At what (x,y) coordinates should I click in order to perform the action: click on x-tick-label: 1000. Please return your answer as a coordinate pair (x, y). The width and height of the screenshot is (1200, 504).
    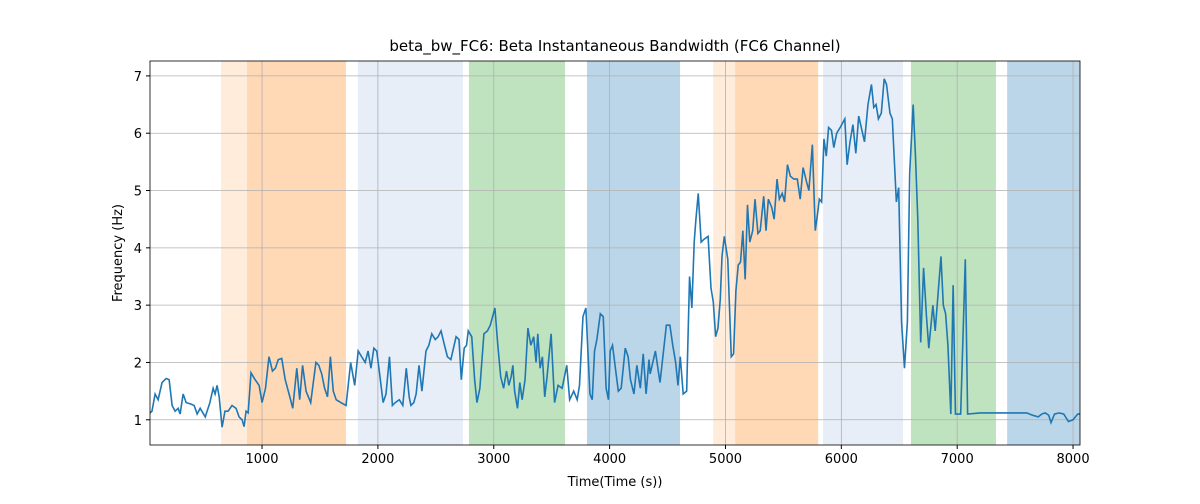
    Looking at the image, I should click on (261, 459).